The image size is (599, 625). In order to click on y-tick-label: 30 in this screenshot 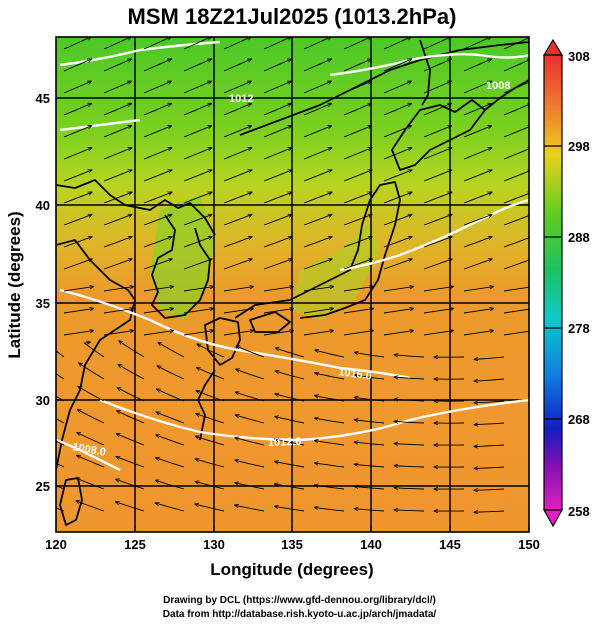, I will do `click(43, 400)`.